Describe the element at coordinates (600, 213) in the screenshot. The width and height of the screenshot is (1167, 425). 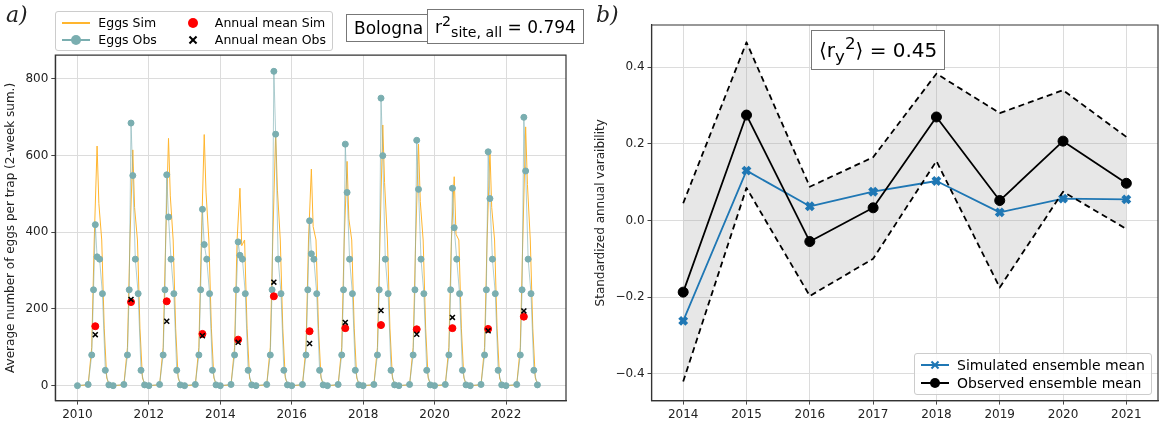
I see `y-axis-title: Standardized annual varaibility` at that location.